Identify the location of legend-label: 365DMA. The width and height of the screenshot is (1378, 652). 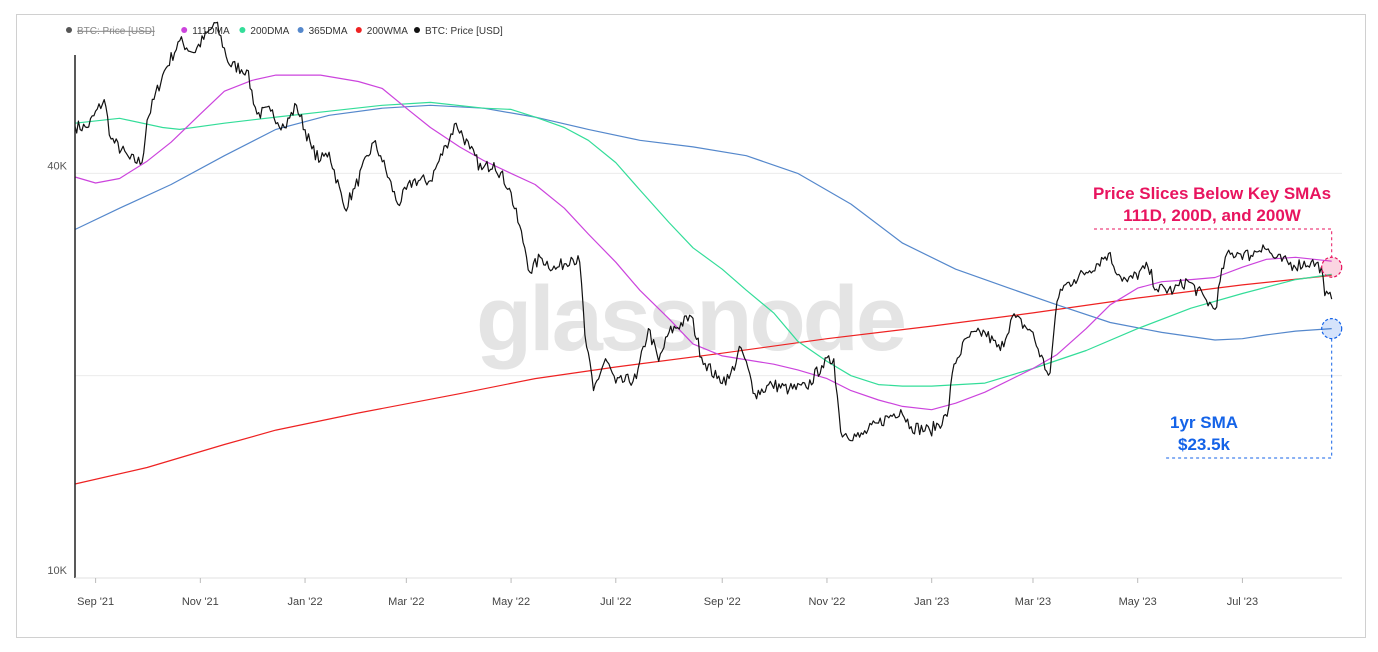
(328, 31).